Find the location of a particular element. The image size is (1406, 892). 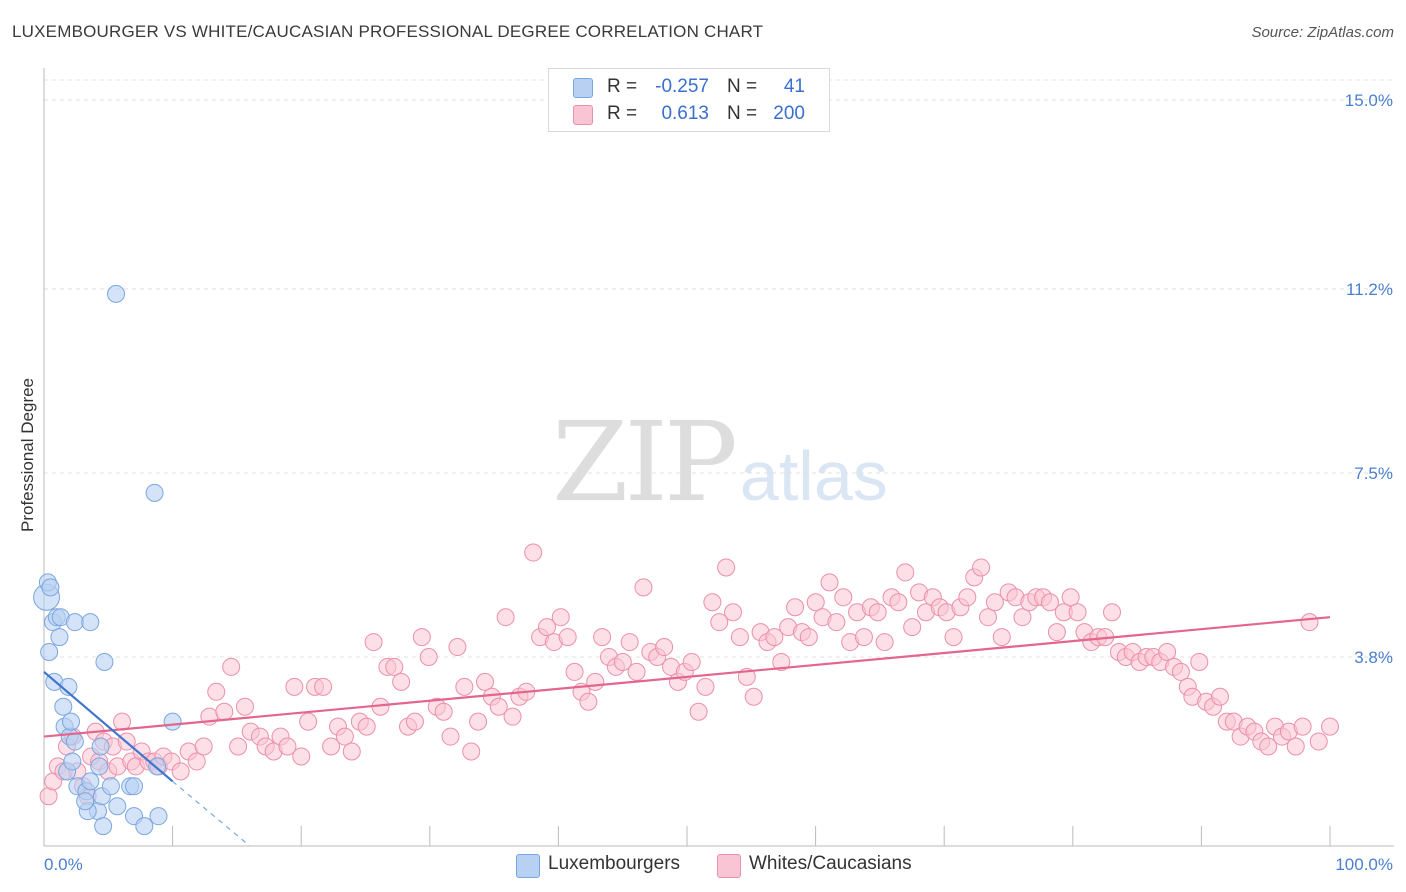

trend-line-whites is located at coordinates (687, 677).